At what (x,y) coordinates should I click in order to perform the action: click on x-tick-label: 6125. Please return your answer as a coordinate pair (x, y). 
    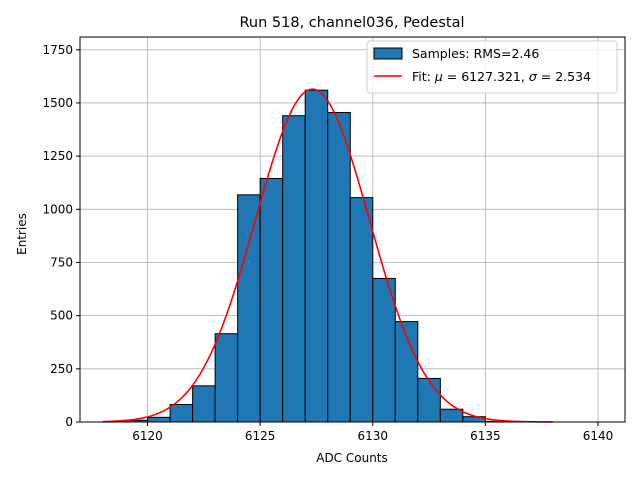
    Looking at the image, I should click on (260, 436).